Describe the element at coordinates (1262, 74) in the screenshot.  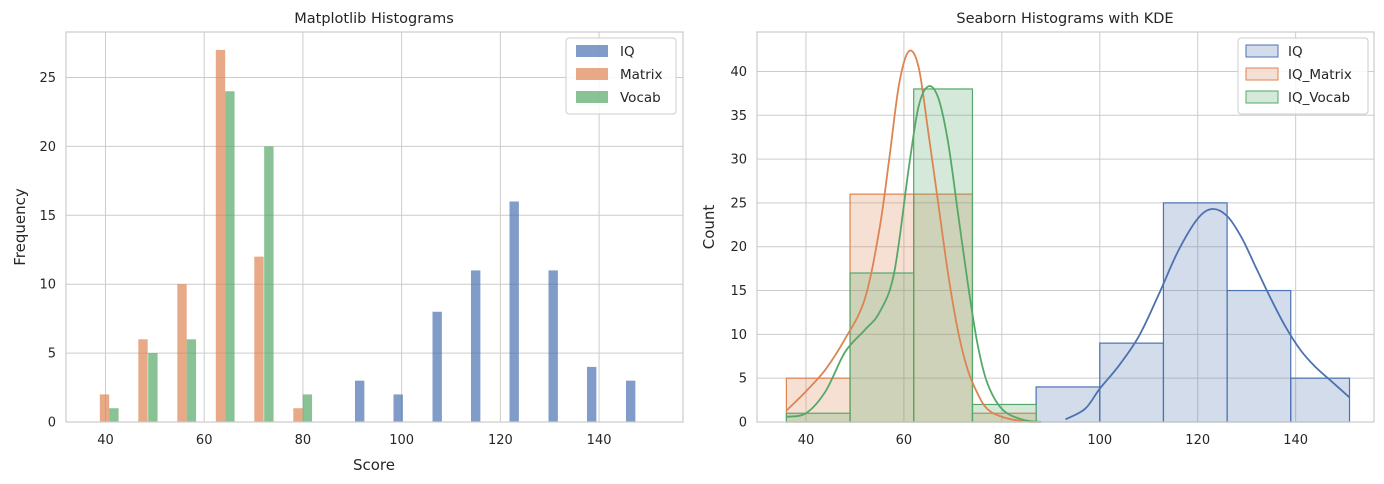
I see `legend-swatch-iq-matrix` at that location.